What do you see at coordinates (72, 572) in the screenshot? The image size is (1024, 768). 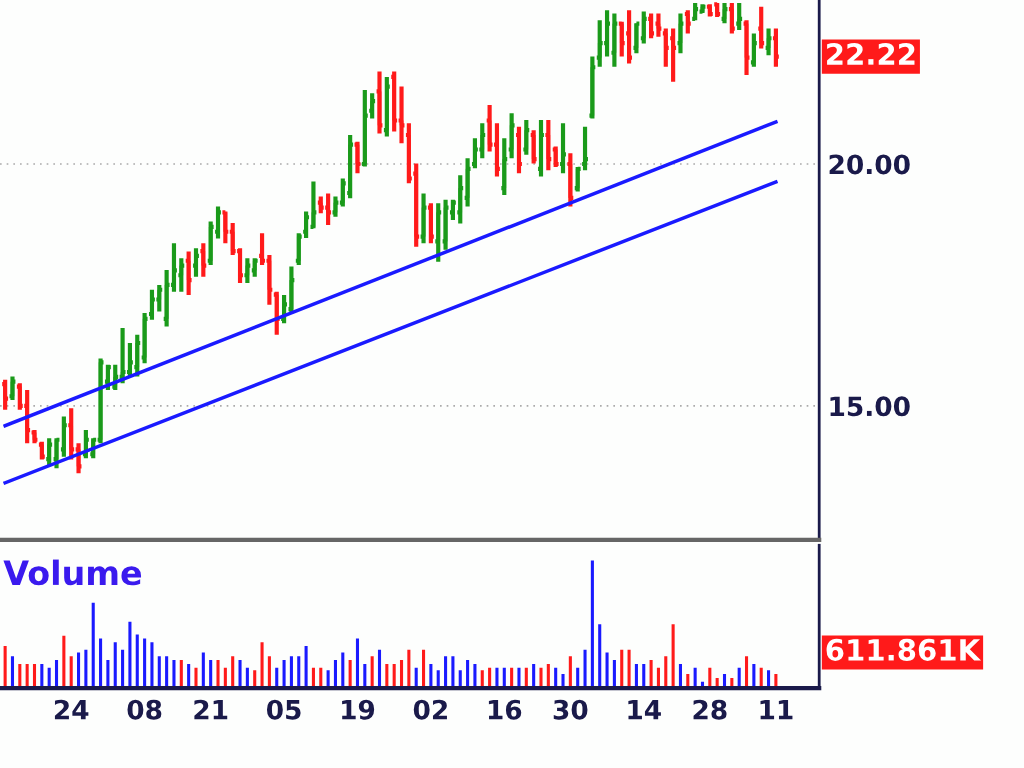 I see `chart-title: Volume` at bounding box center [72, 572].